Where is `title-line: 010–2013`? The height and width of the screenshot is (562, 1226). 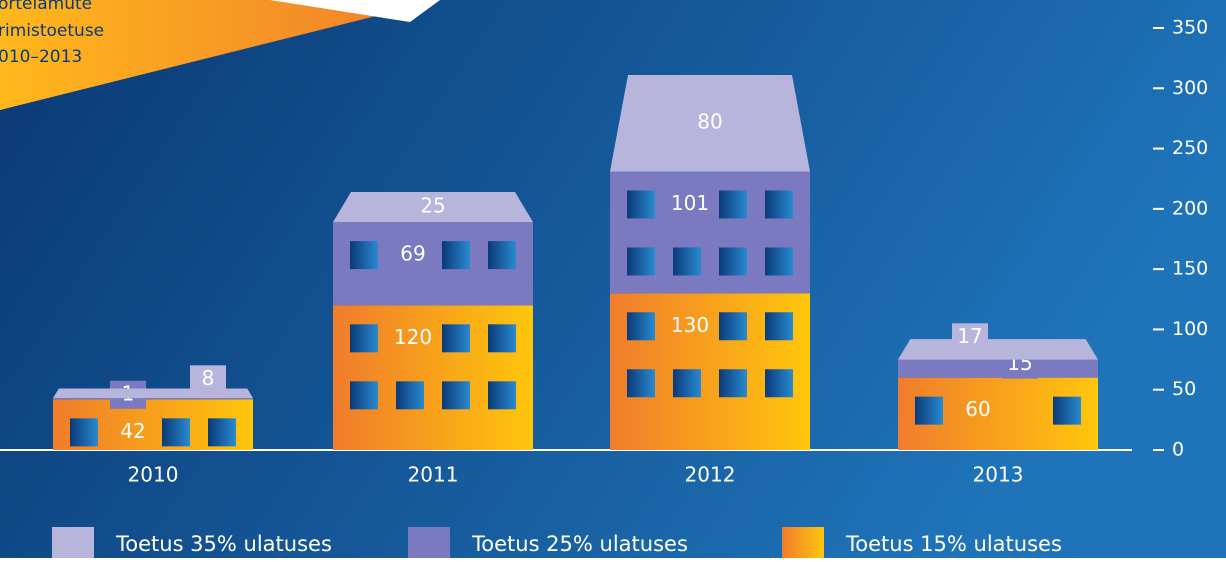 title-line: 010–2013 is located at coordinates (41, 57).